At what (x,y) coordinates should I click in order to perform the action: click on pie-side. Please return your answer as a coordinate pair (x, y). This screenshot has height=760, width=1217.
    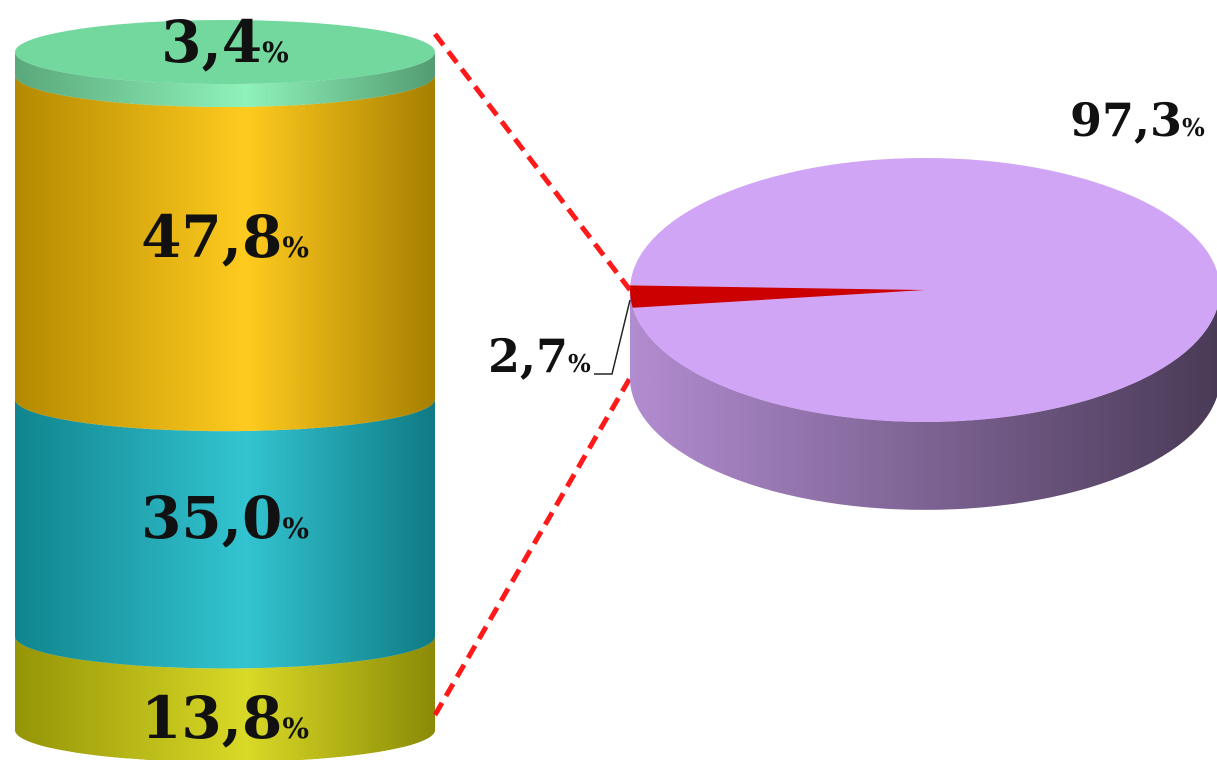
    Looking at the image, I should click on (923, 400).